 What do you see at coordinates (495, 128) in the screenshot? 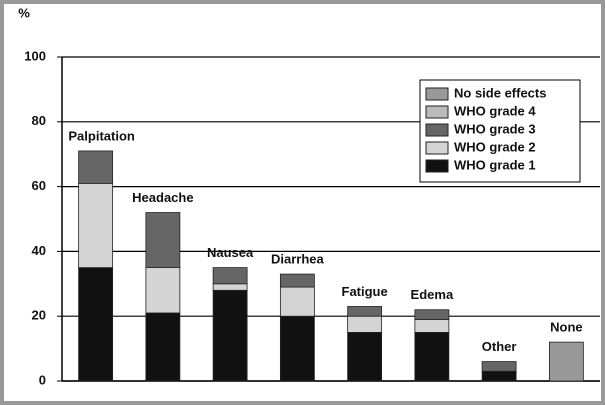
I see `legend-label: WHO grade 3` at bounding box center [495, 128].